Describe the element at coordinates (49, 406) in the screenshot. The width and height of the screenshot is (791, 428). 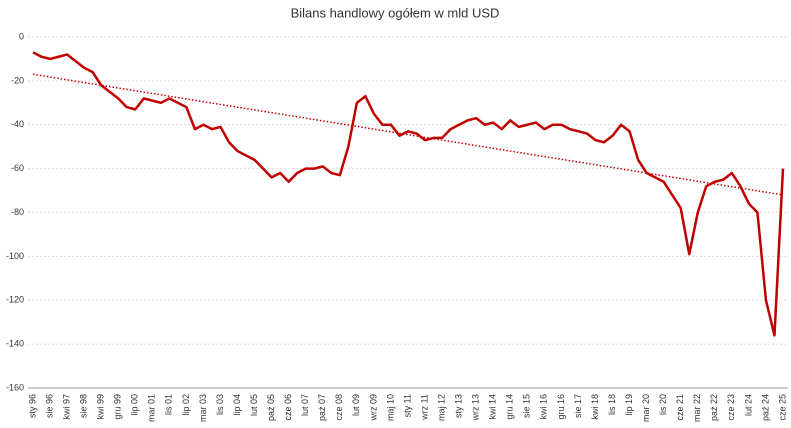
I see `x-tick-label: sie 96` at that location.